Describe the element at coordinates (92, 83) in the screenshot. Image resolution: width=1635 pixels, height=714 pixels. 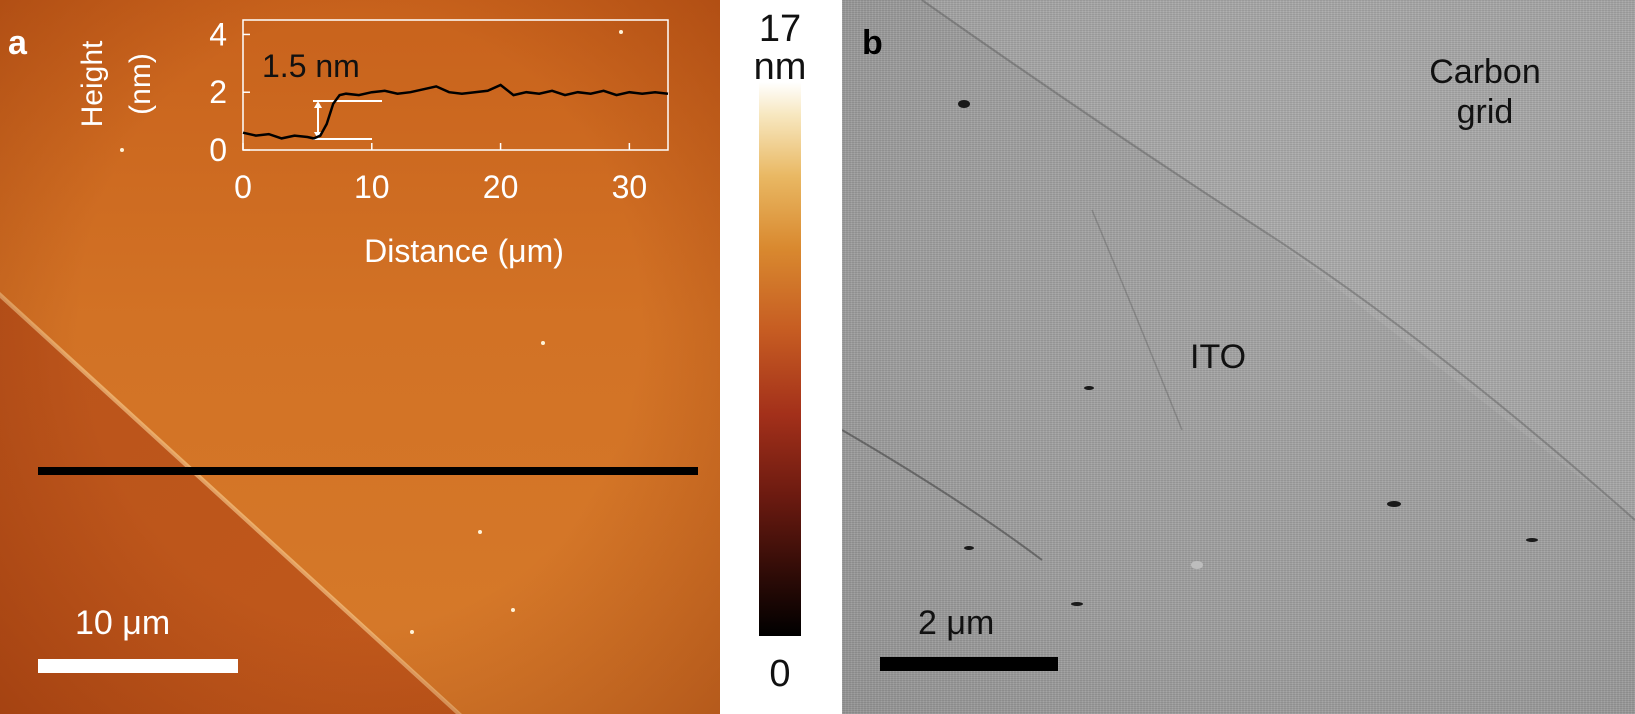
I see `inset-y-axis-label: Height` at that location.